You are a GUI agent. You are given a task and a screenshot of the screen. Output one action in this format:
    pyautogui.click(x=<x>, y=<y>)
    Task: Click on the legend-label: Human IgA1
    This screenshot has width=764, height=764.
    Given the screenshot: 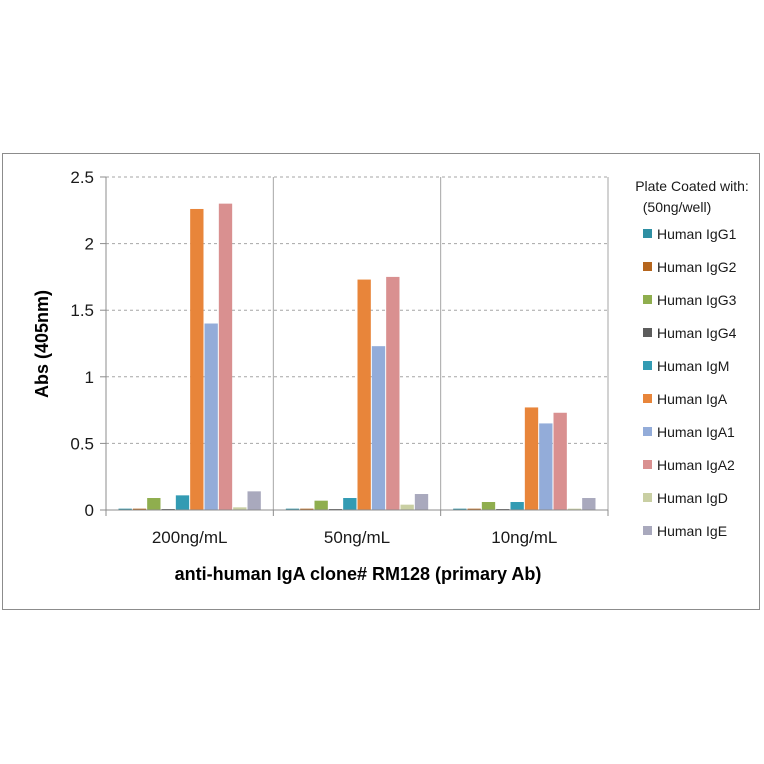 What is the action you would take?
    pyautogui.click(x=696, y=432)
    